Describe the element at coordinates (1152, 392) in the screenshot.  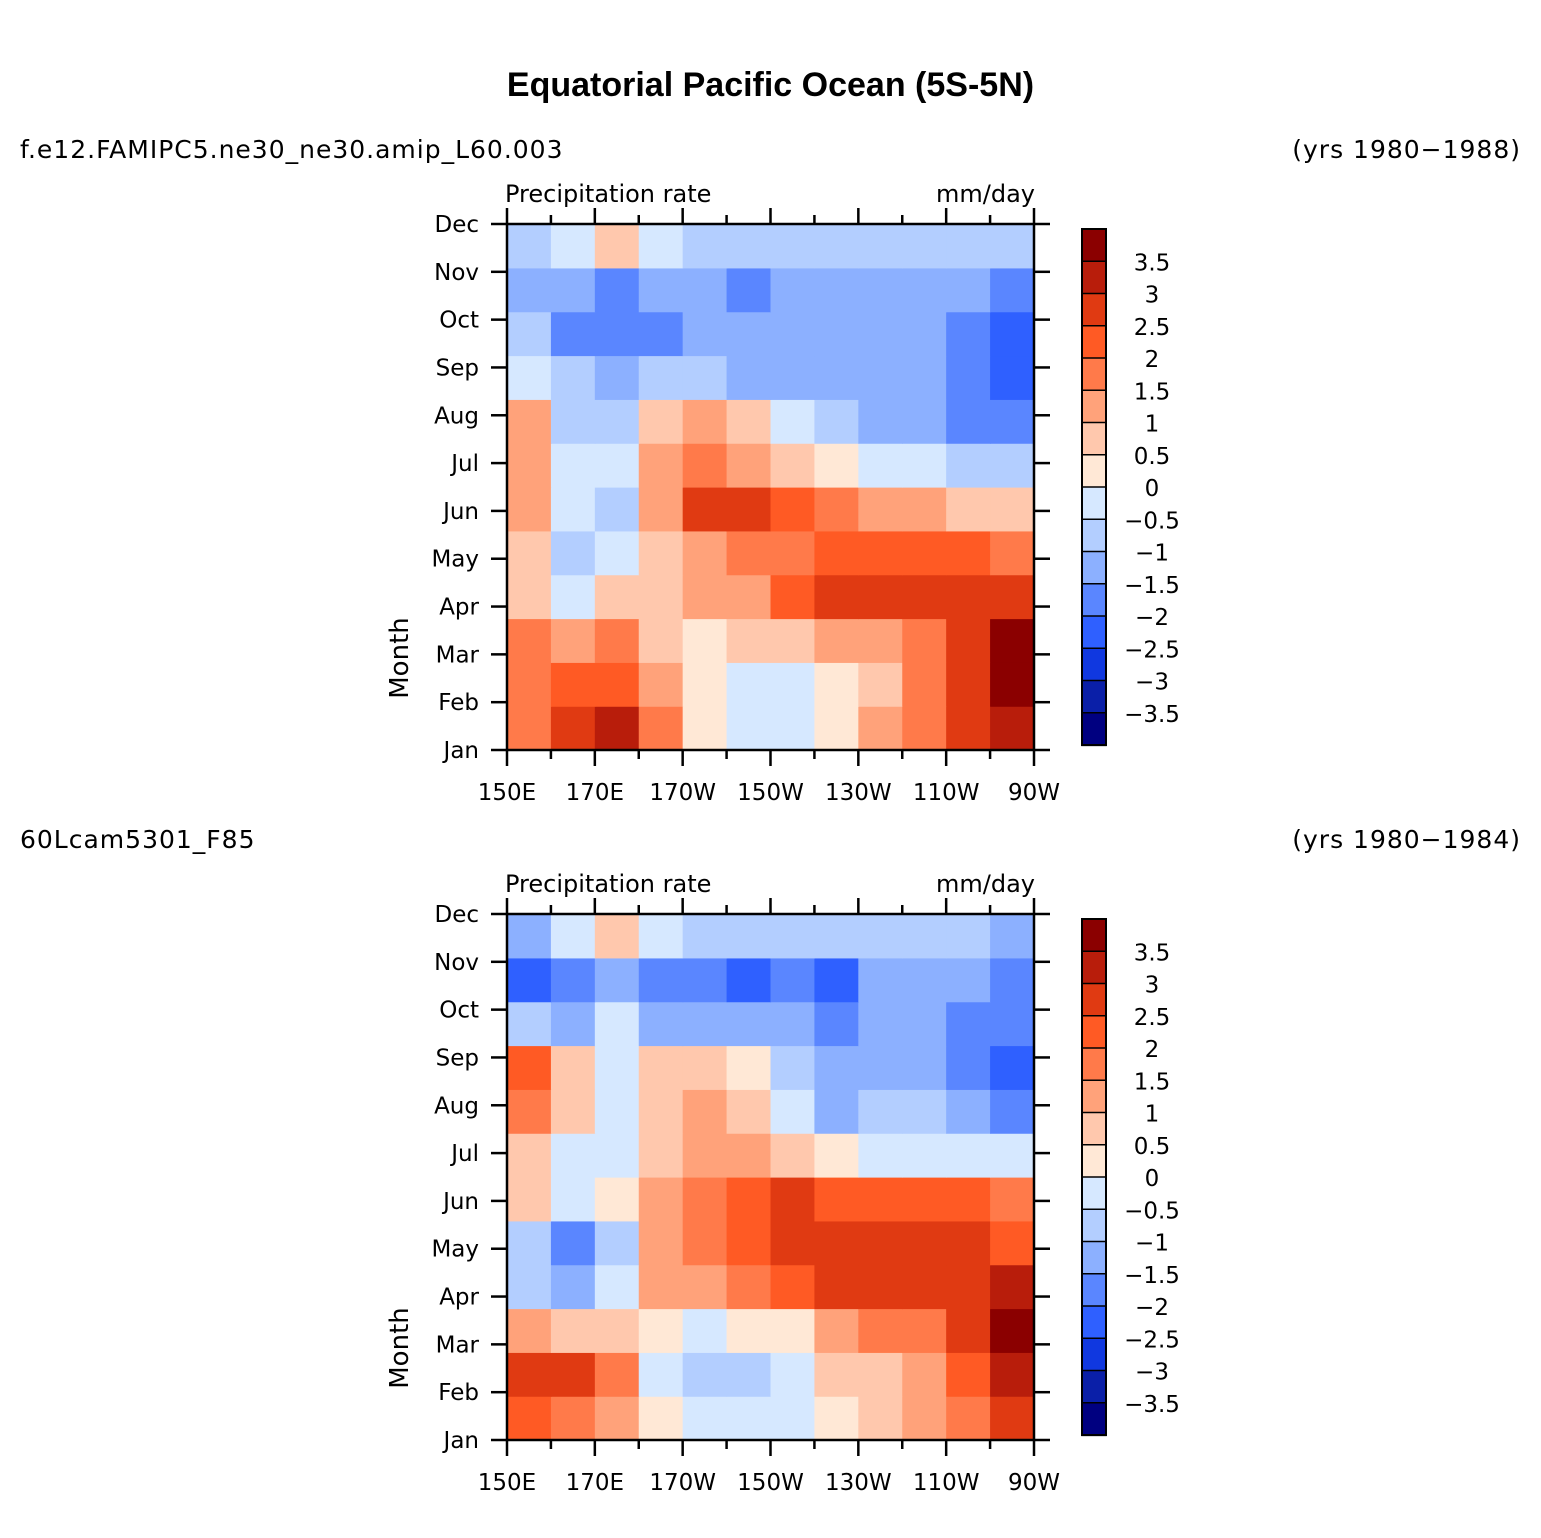
I see `colorbar-label: 1.5` at that location.